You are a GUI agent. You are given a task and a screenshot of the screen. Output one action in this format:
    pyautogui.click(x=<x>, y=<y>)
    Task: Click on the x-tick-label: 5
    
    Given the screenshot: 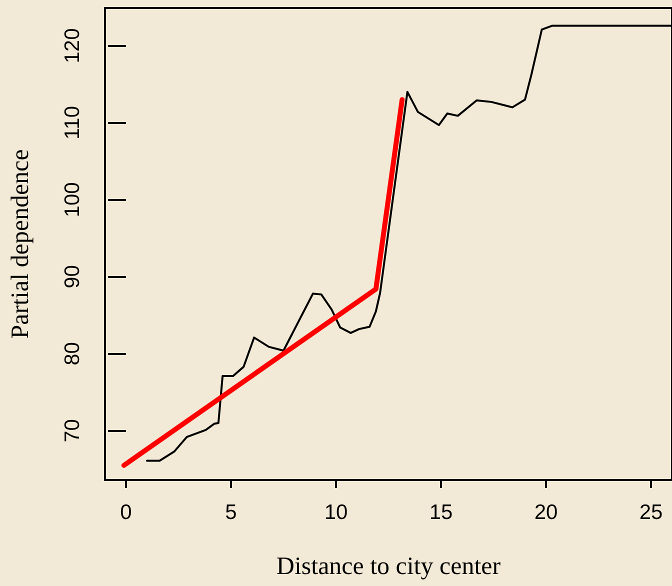 What is the action you would take?
    pyautogui.click(x=231, y=512)
    